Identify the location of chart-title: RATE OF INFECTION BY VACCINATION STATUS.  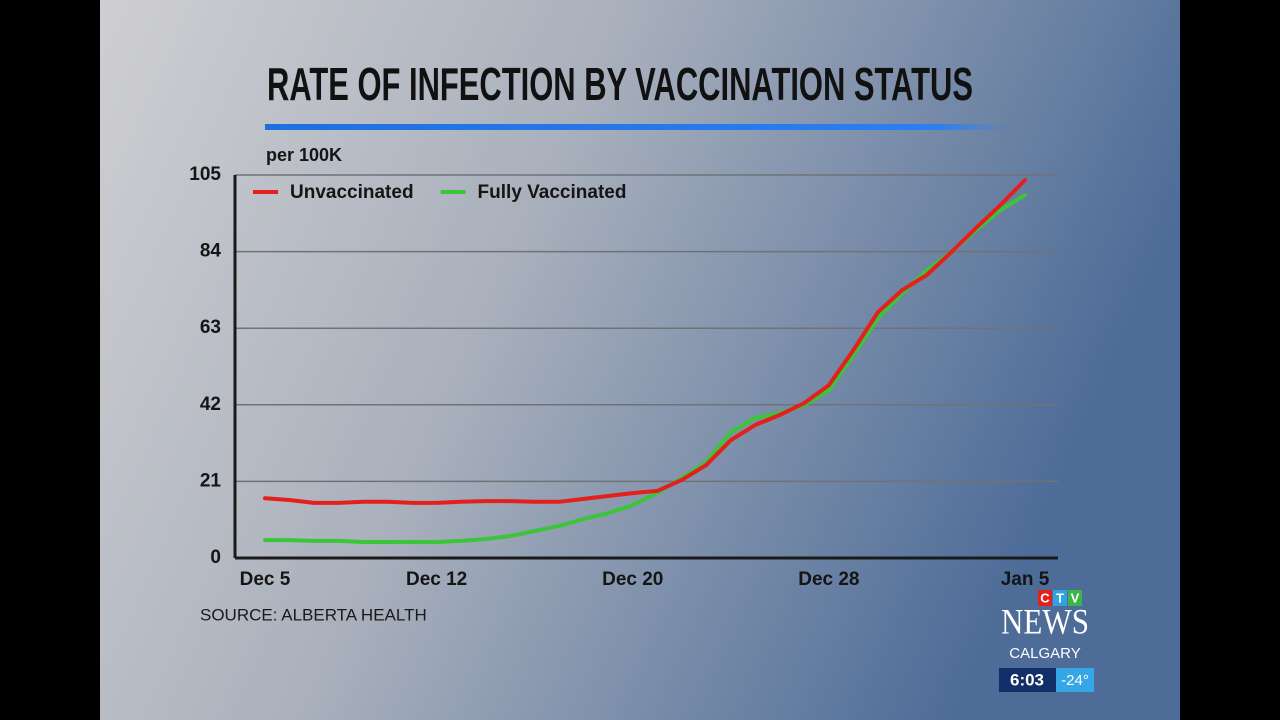
(620, 84).